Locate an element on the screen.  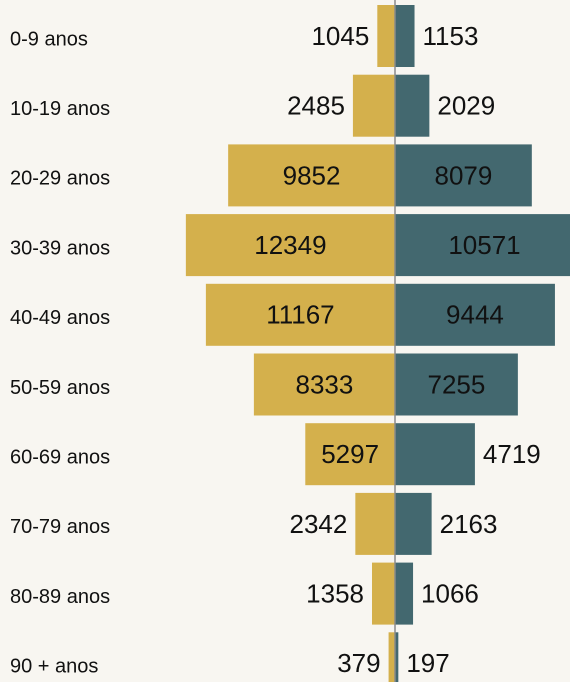
value-label: 8079 is located at coordinates (463, 175).